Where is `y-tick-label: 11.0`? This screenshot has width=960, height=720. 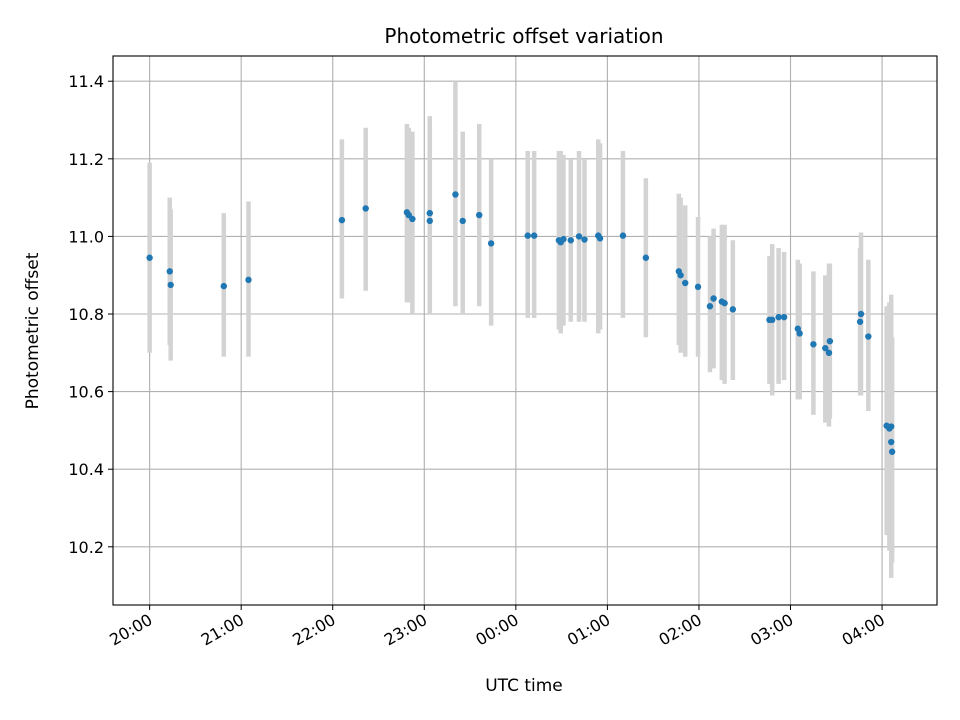 y-tick-label: 11.0 is located at coordinates (86, 236).